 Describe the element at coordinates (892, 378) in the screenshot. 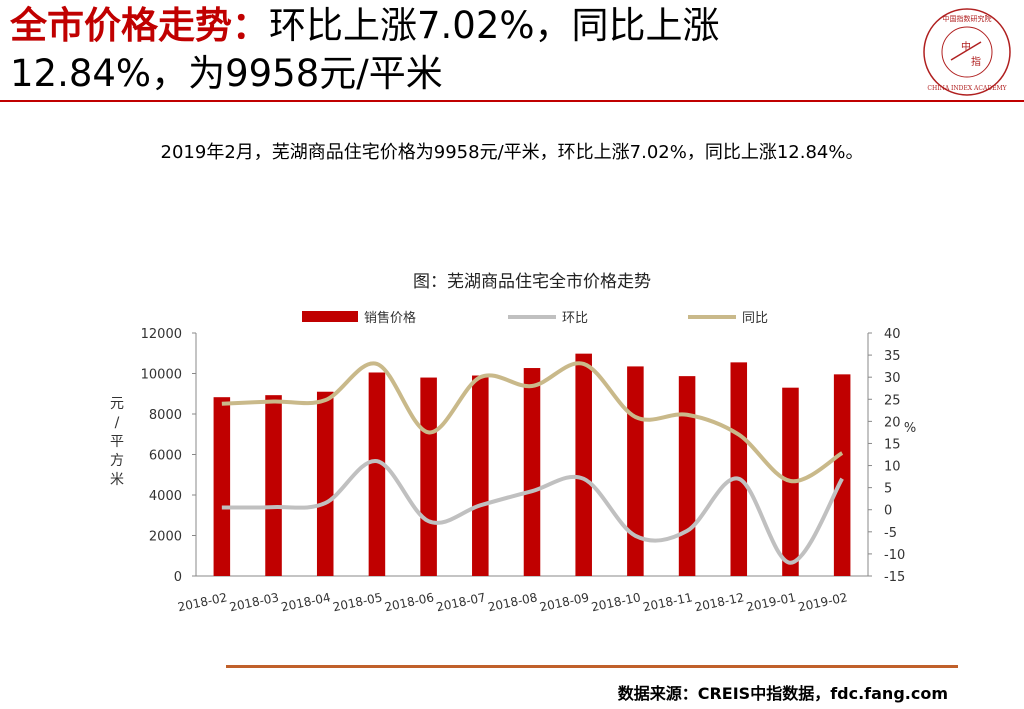

I see `right-tick-label: 30` at that location.